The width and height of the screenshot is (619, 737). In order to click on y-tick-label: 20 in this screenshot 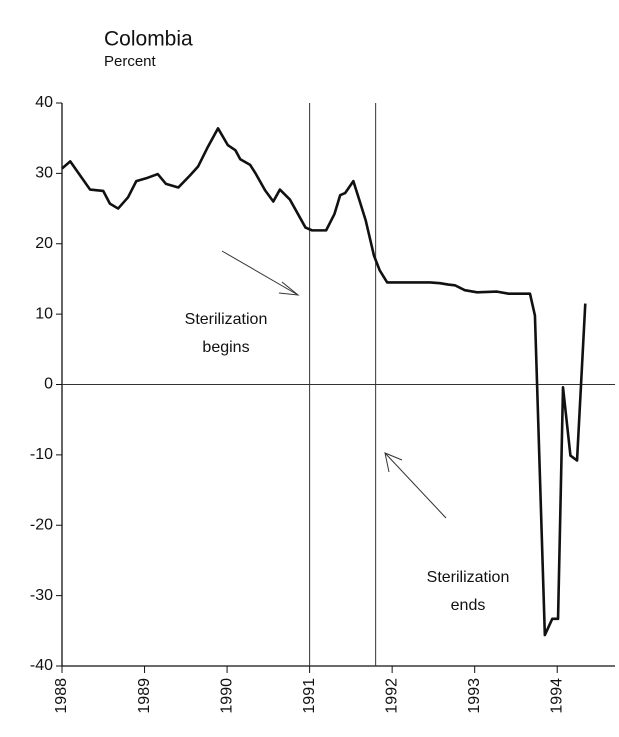, I will do `click(44, 243)`.